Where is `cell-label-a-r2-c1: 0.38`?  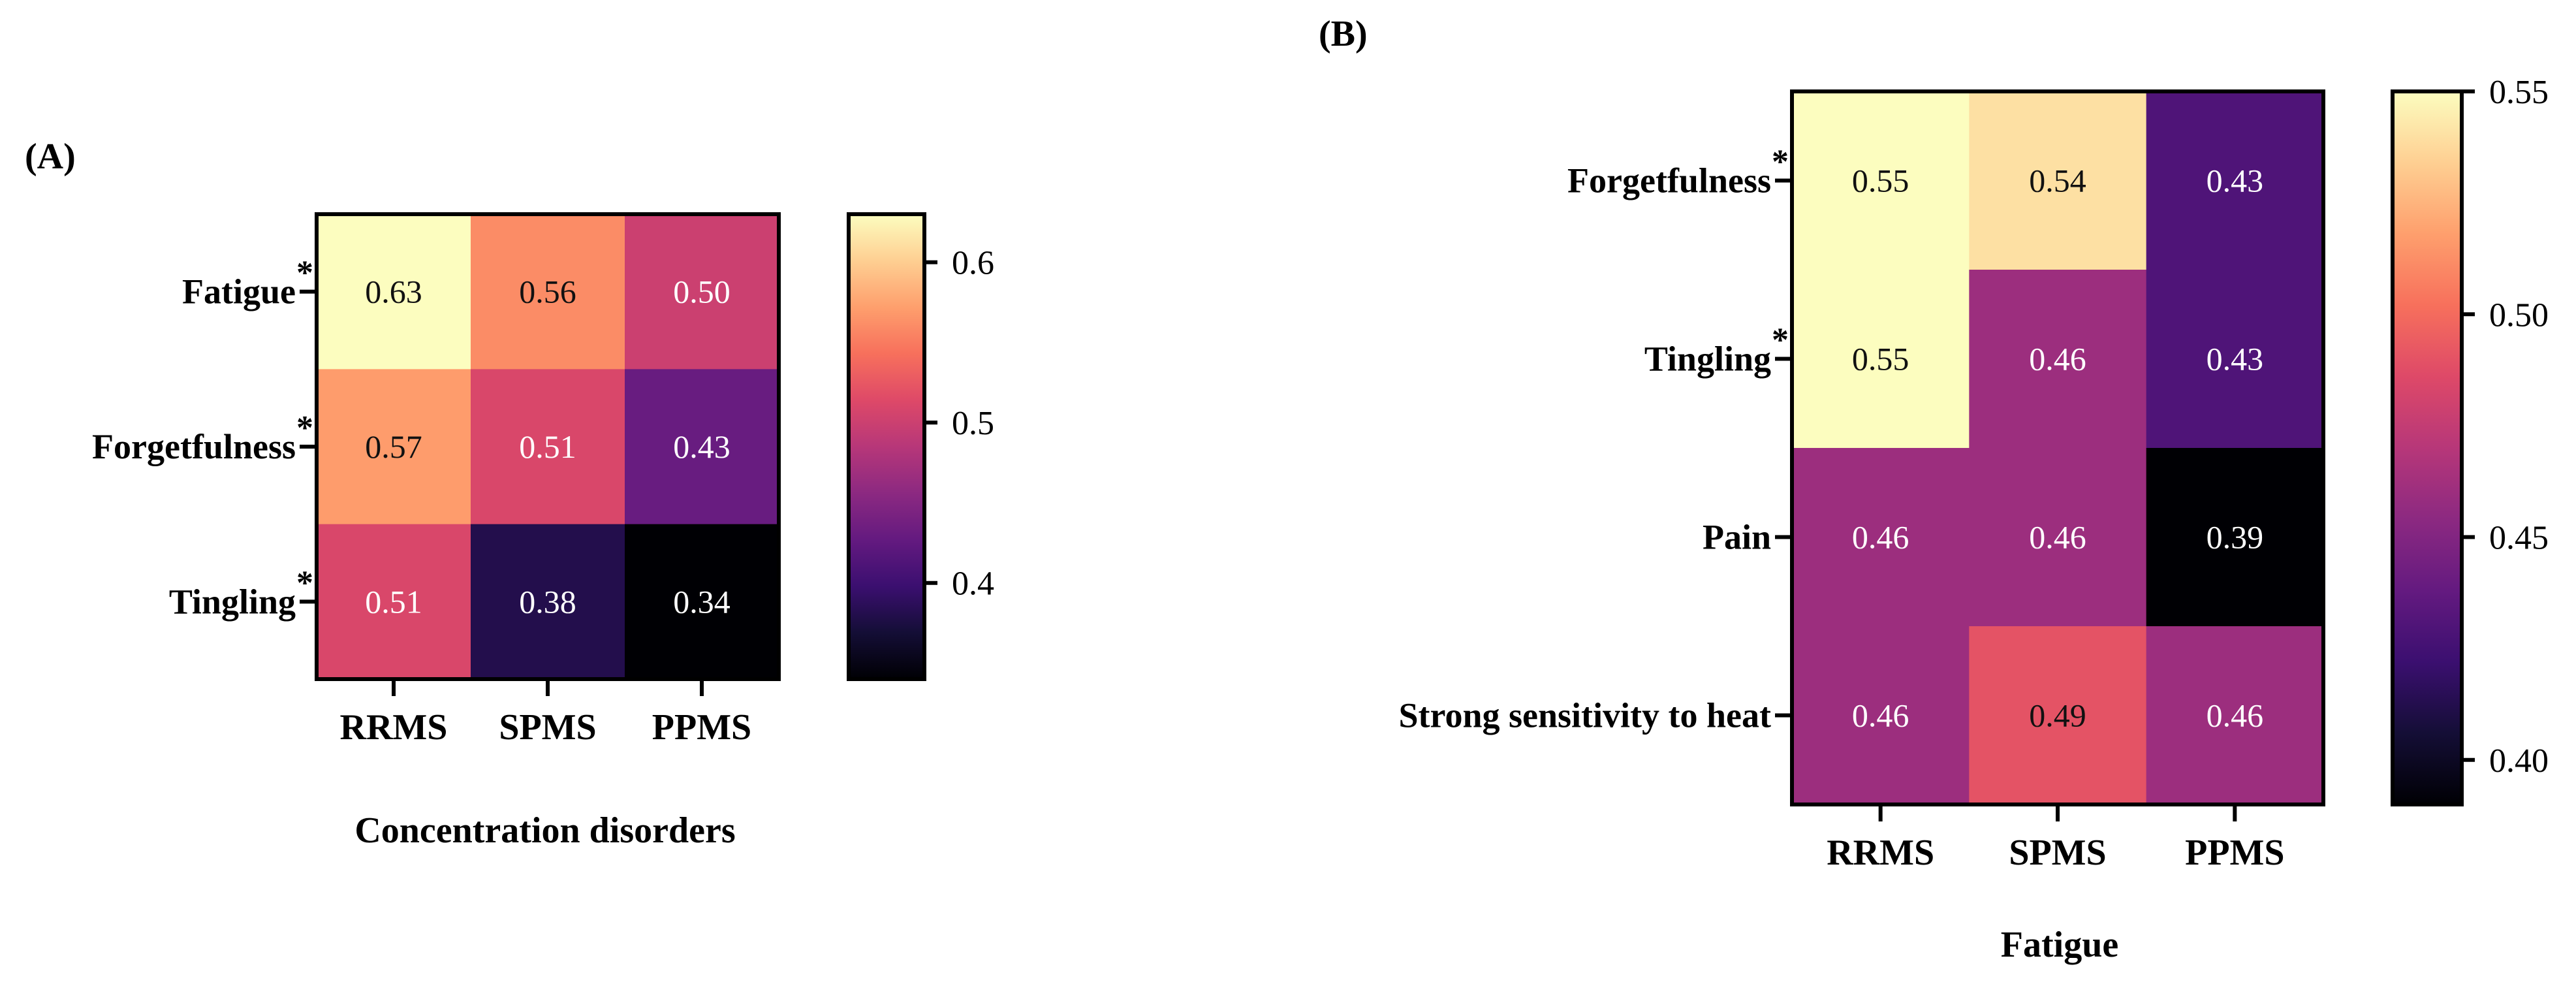 cell-label-a-r2-c1: 0.38 is located at coordinates (547, 601).